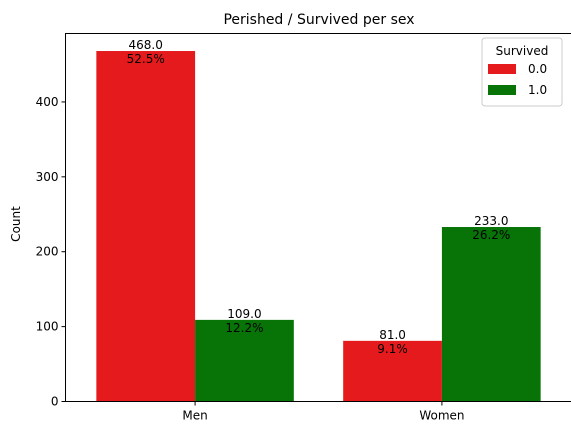  Describe the element at coordinates (392, 349) in the screenshot. I see `bar-percent-label: 9.1%` at that location.